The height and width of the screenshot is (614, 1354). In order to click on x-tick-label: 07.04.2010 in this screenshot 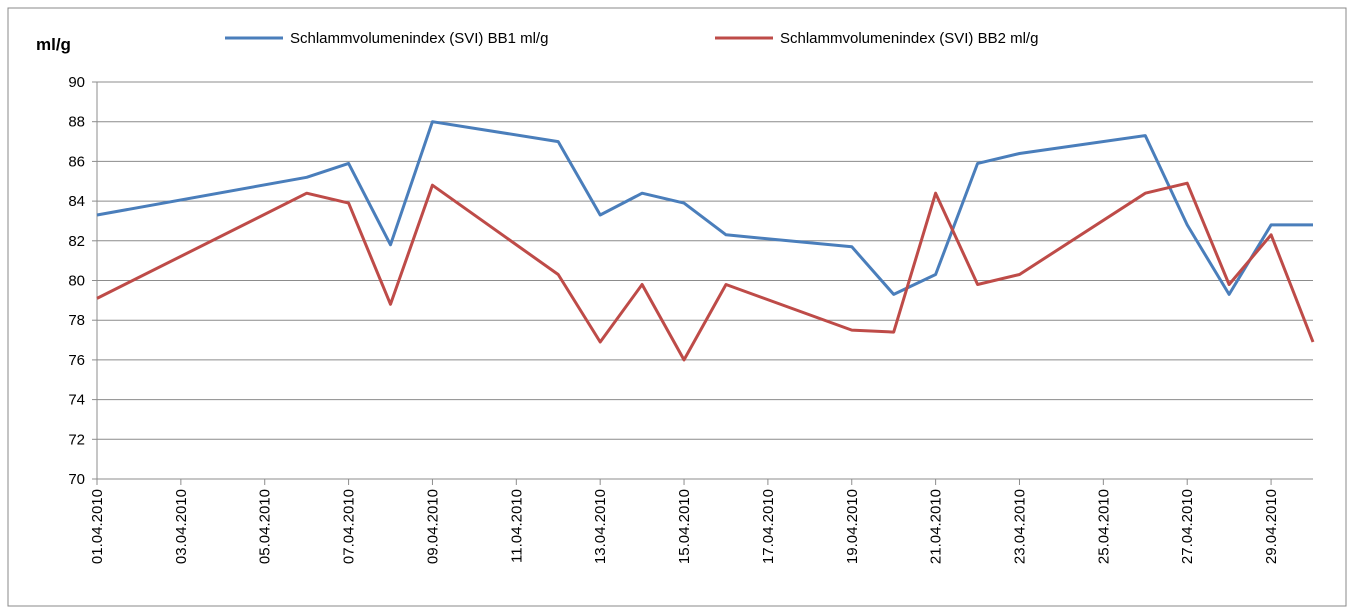, I will do `click(349, 526)`.